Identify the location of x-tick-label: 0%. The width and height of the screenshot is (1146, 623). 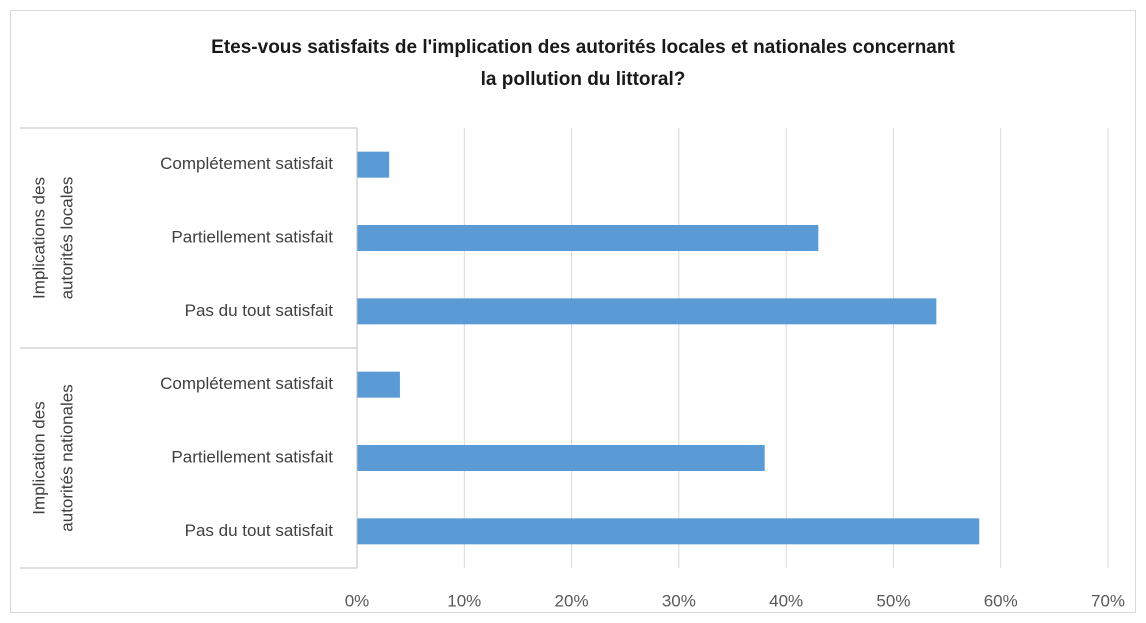
(357, 600).